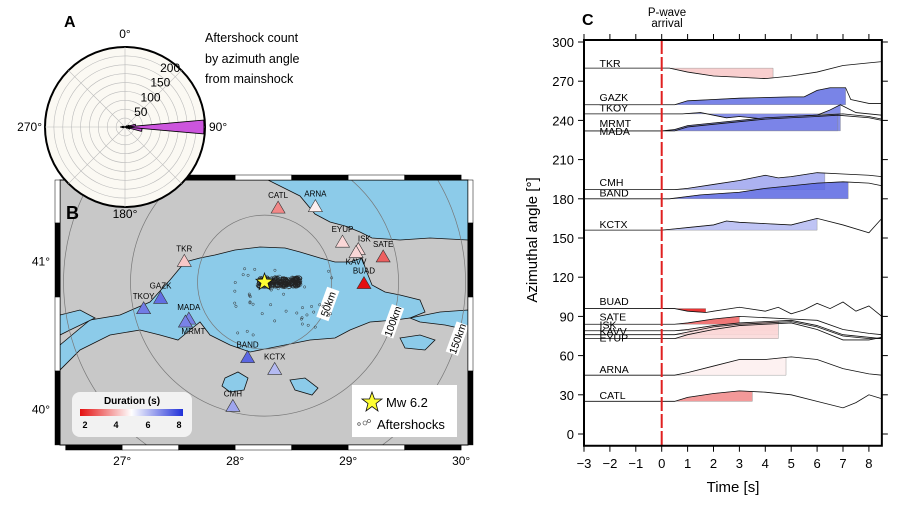 The width and height of the screenshot is (900, 508). Describe the element at coordinates (147, 425) in the screenshot. I see `colorbar-tick: 6` at that location.